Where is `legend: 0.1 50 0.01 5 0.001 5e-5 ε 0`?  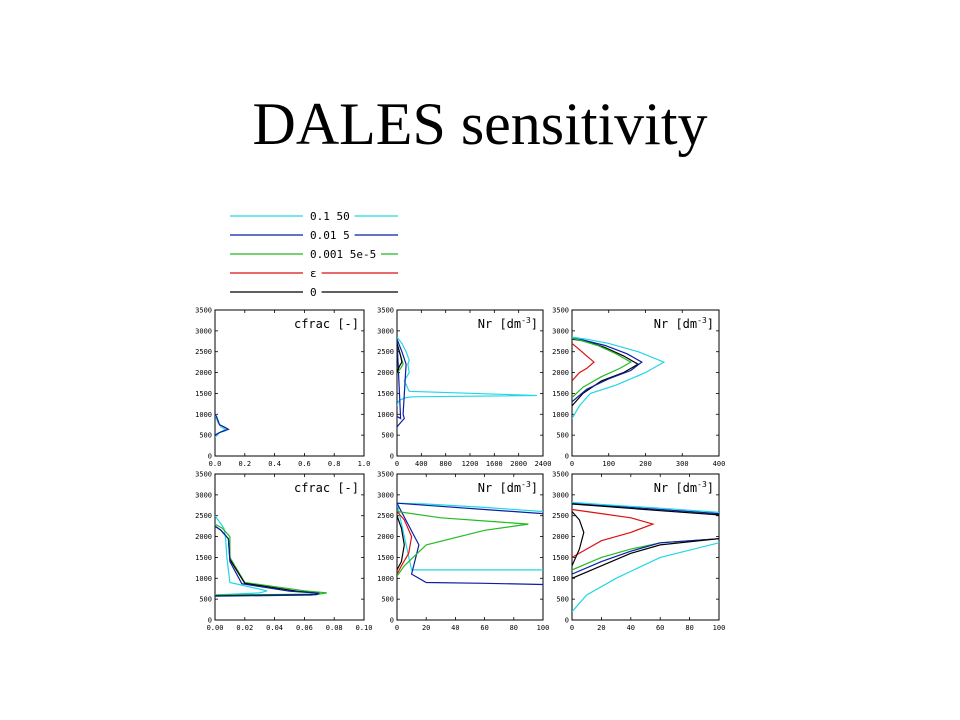
legend: 0.1 50 0.01 5 0.001 5e-5 ε 0 is located at coordinates (314, 254).